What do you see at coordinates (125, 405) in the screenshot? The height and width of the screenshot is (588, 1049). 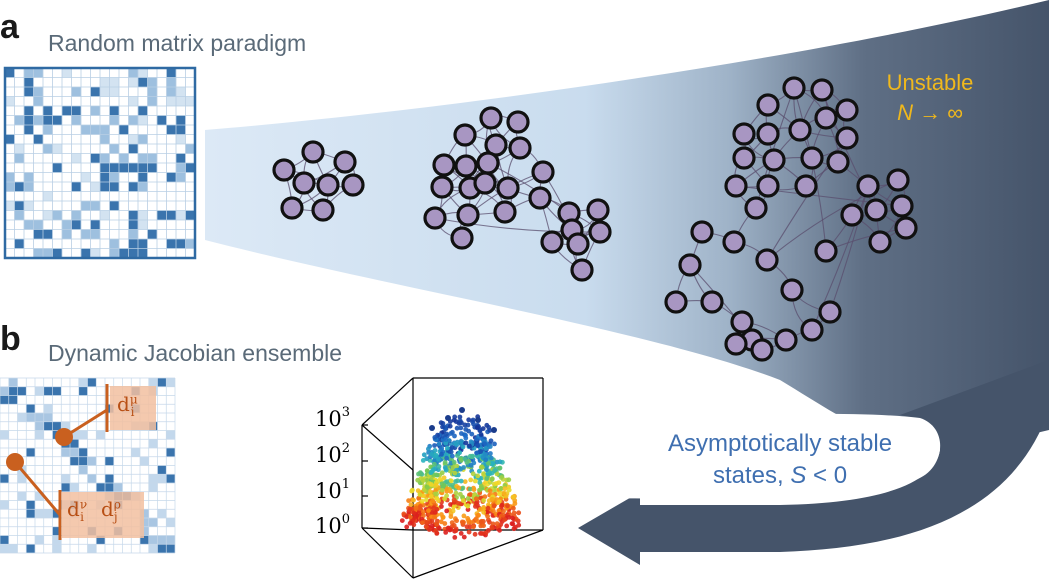 I see `d-mu-label: dμi` at bounding box center [125, 405].